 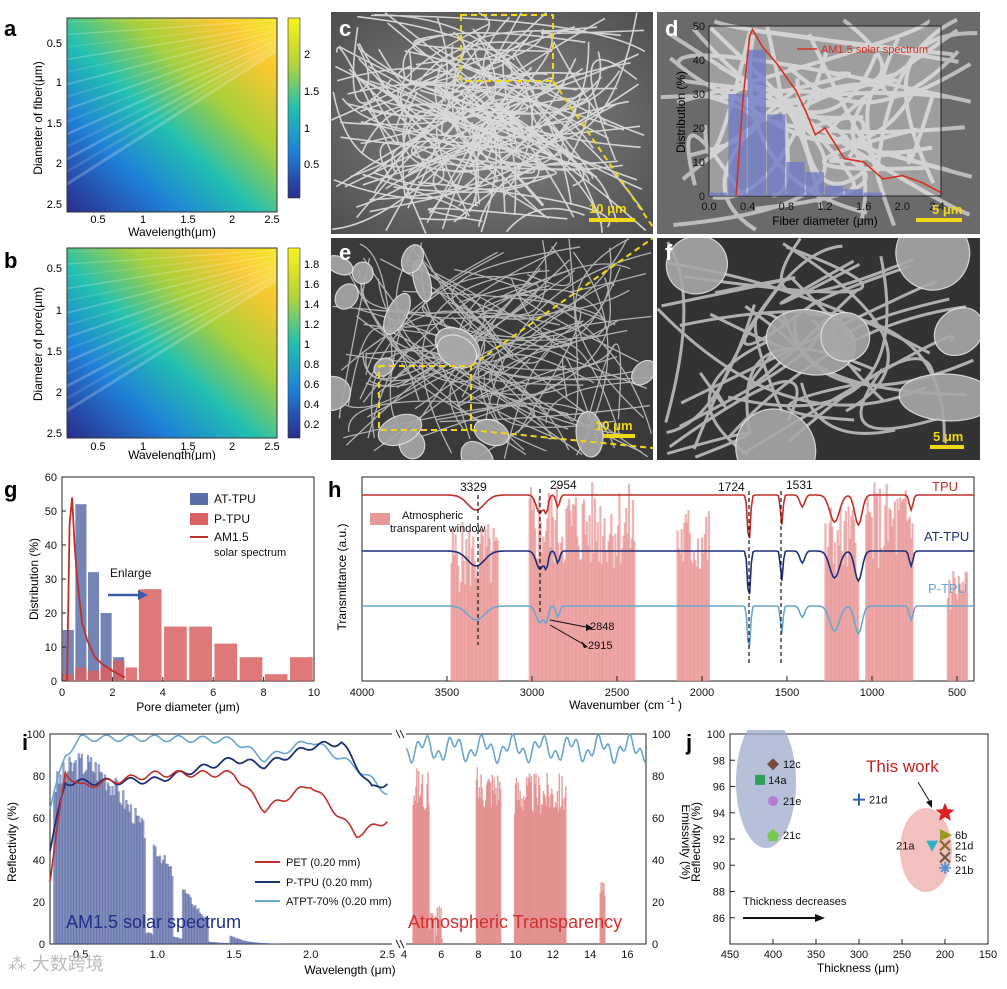 I want to click on i-emissivity-line, so click(x=524, y=748).